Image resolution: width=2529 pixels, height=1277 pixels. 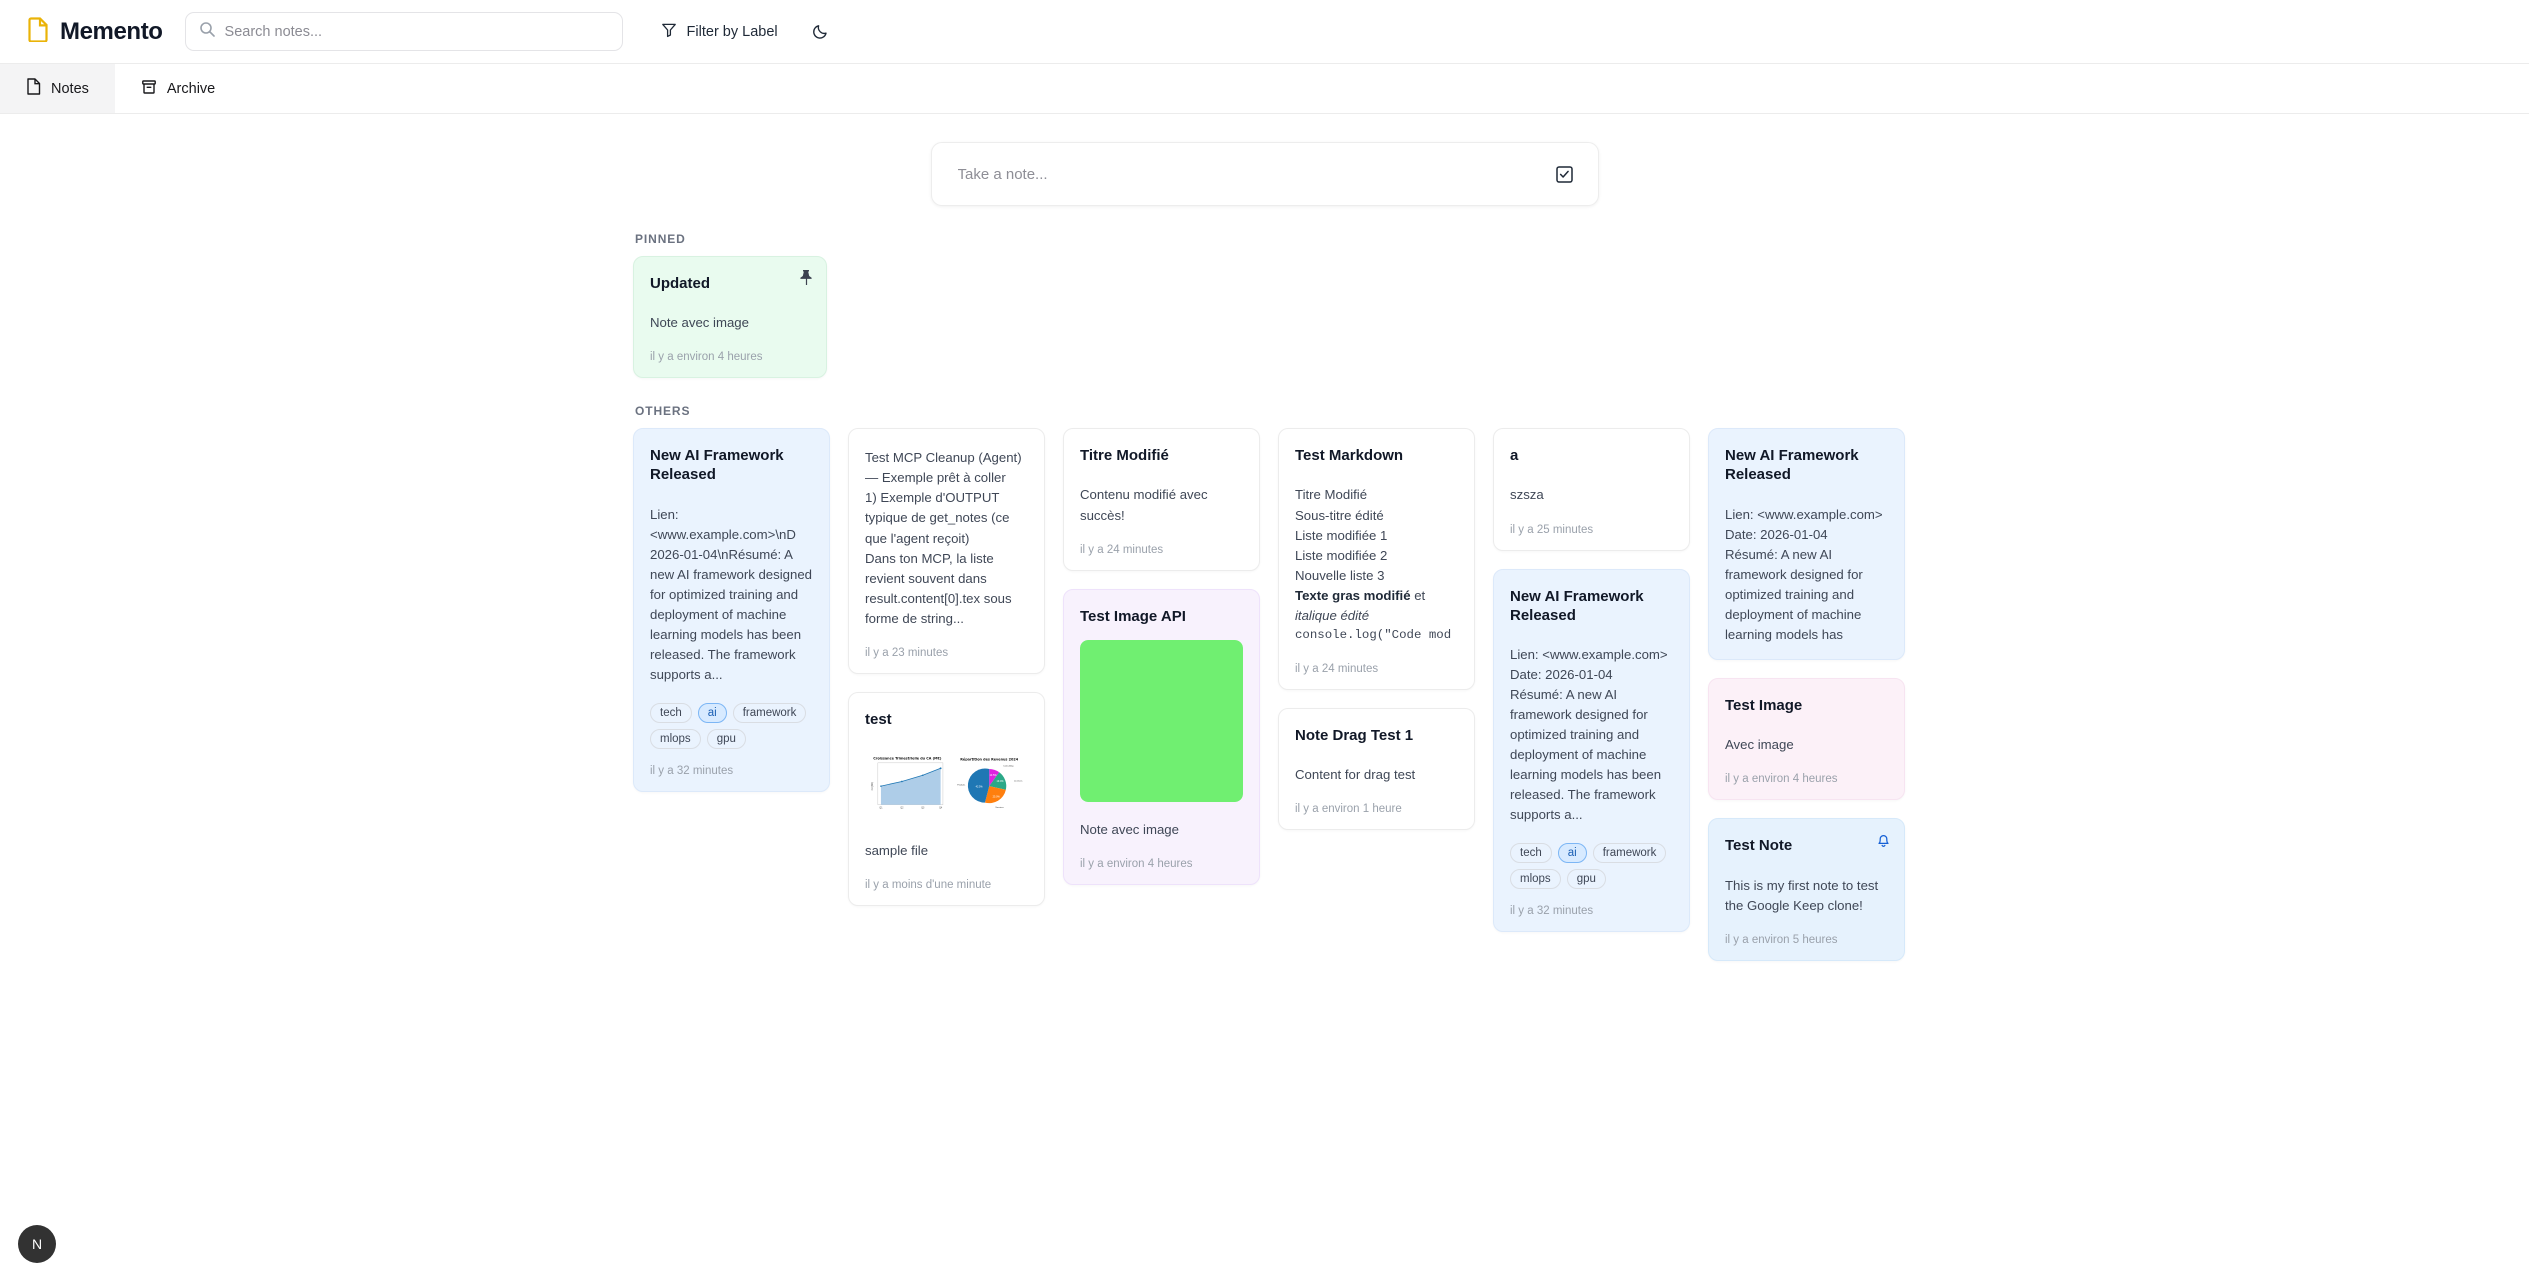 I want to click on svg-text: CA (M€), so click(x=872, y=786).